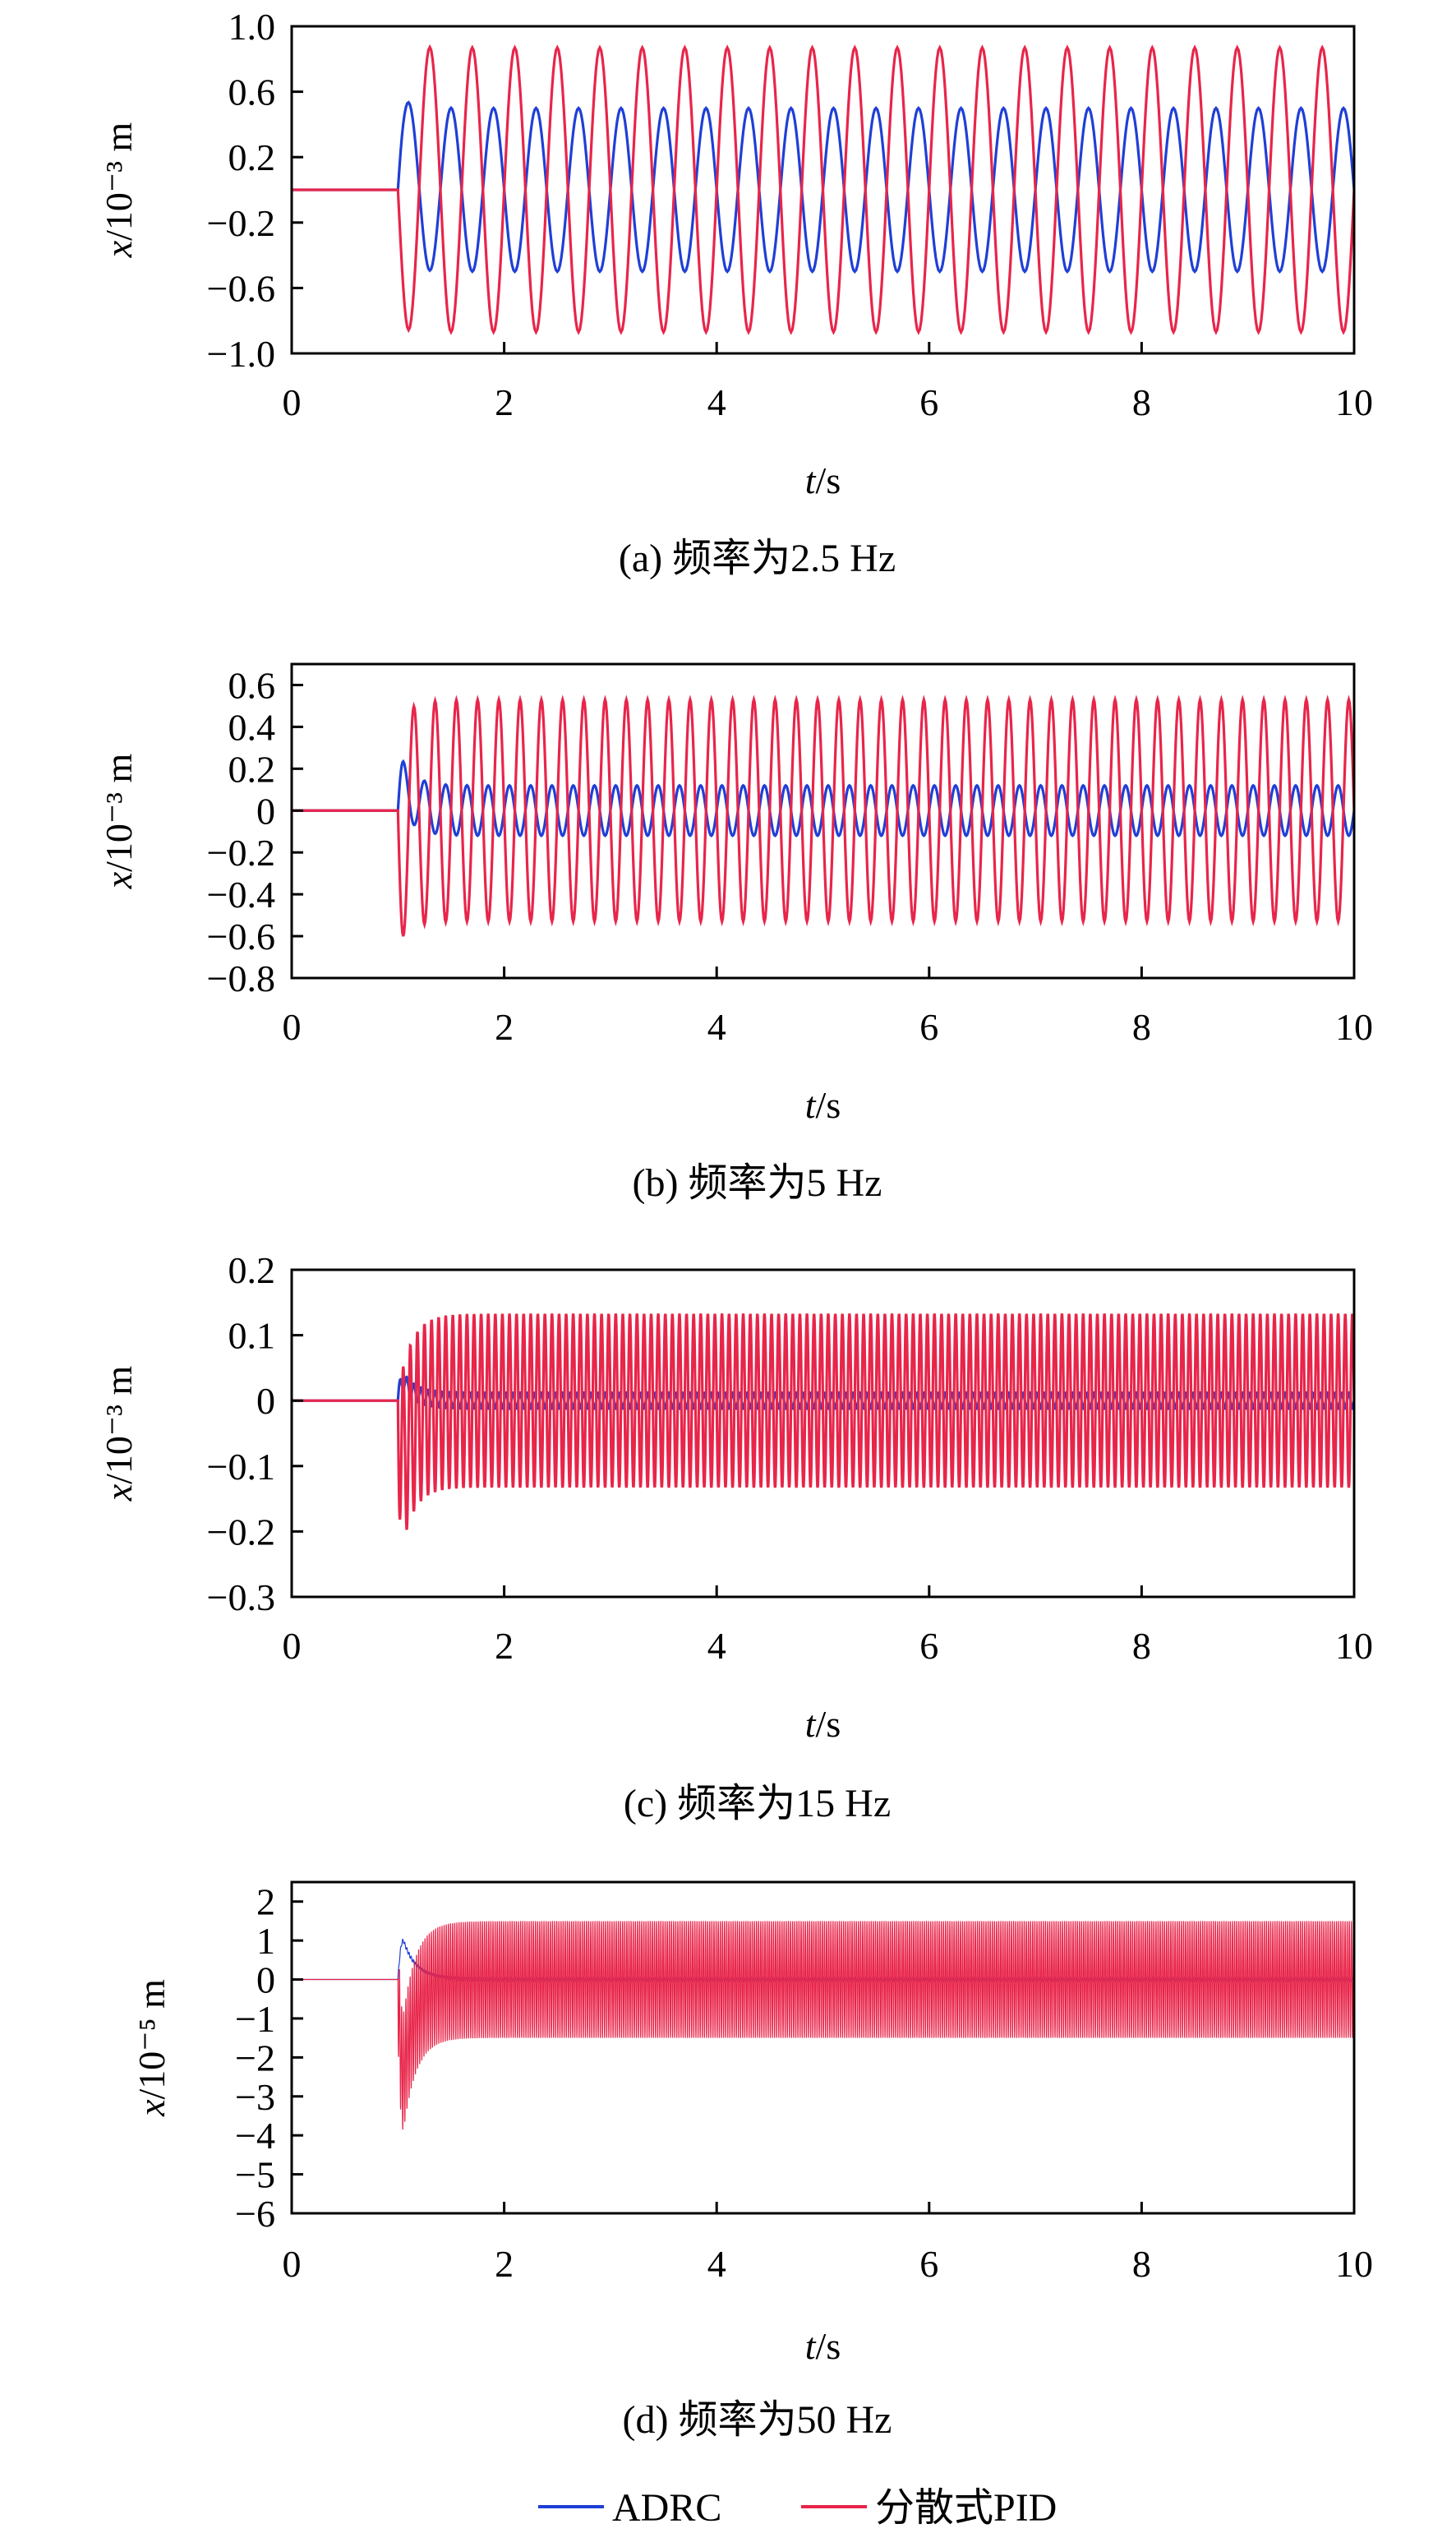  Describe the element at coordinates (241, 895) in the screenshot. I see `y-tick-label: −0.4` at that location.